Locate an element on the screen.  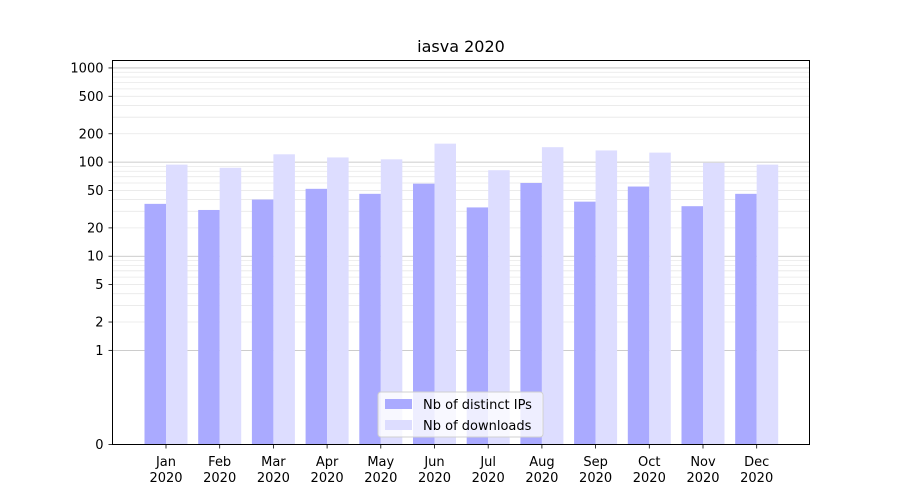
y-tick-label: 200 is located at coordinates (91, 134).